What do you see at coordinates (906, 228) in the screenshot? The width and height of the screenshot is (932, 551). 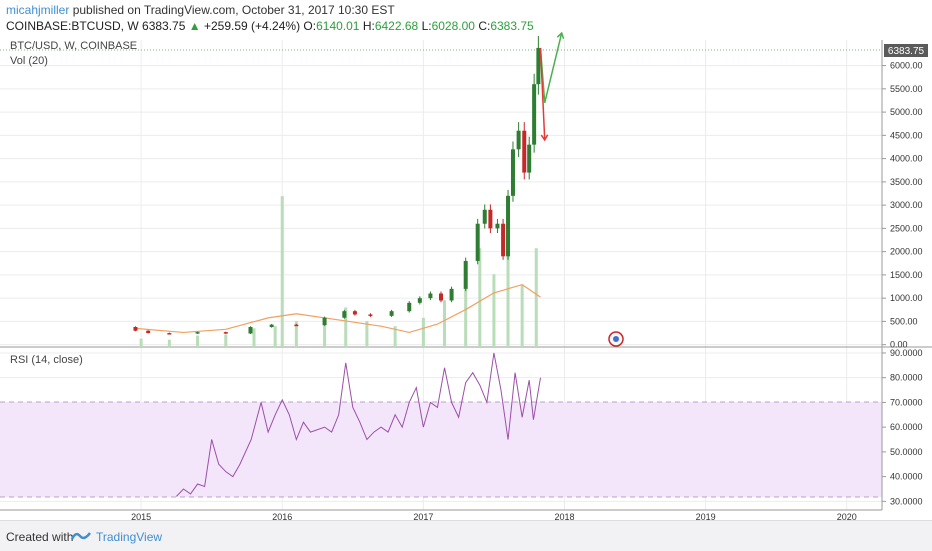 I see `price-tick-label: 2500.00` at bounding box center [906, 228].